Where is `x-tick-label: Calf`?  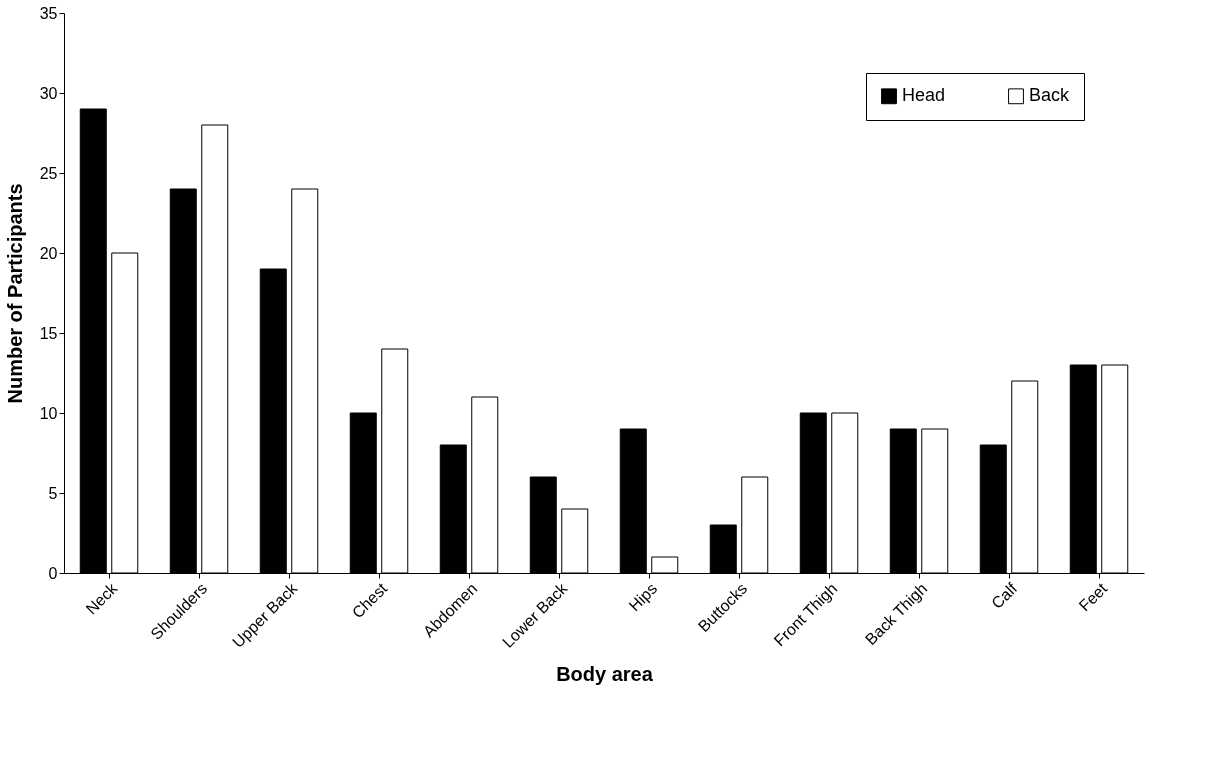
x-tick-label: Calf is located at coordinates (1004, 595).